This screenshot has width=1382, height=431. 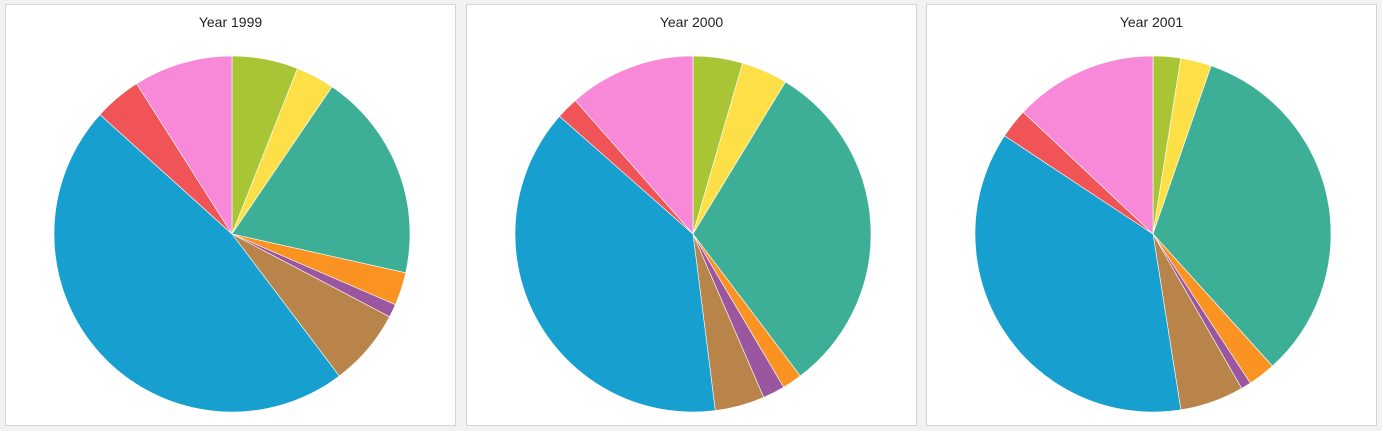 What do you see at coordinates (691, 22) in the screenshot?
I see `panel-title: Year 2000` at bounding box center [691, 22].